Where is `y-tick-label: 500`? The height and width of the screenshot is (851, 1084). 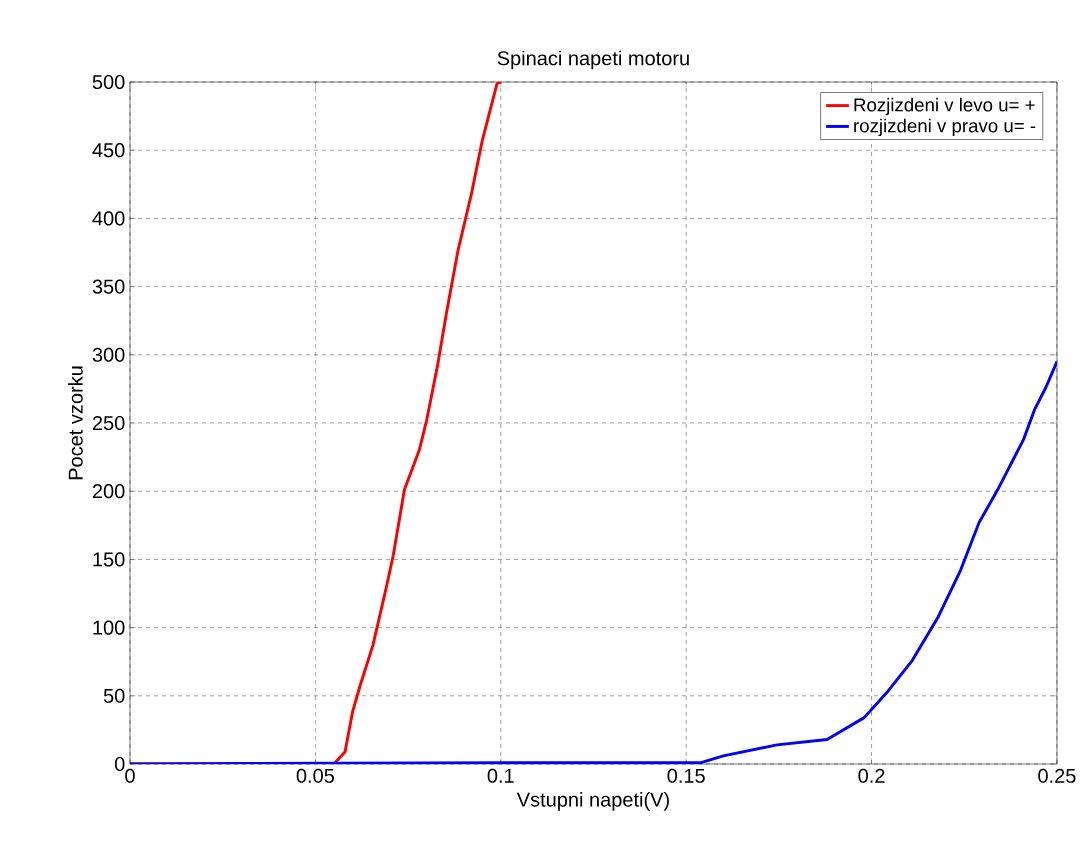
y-tick-label: 500 is located at coordinates (108, 82).